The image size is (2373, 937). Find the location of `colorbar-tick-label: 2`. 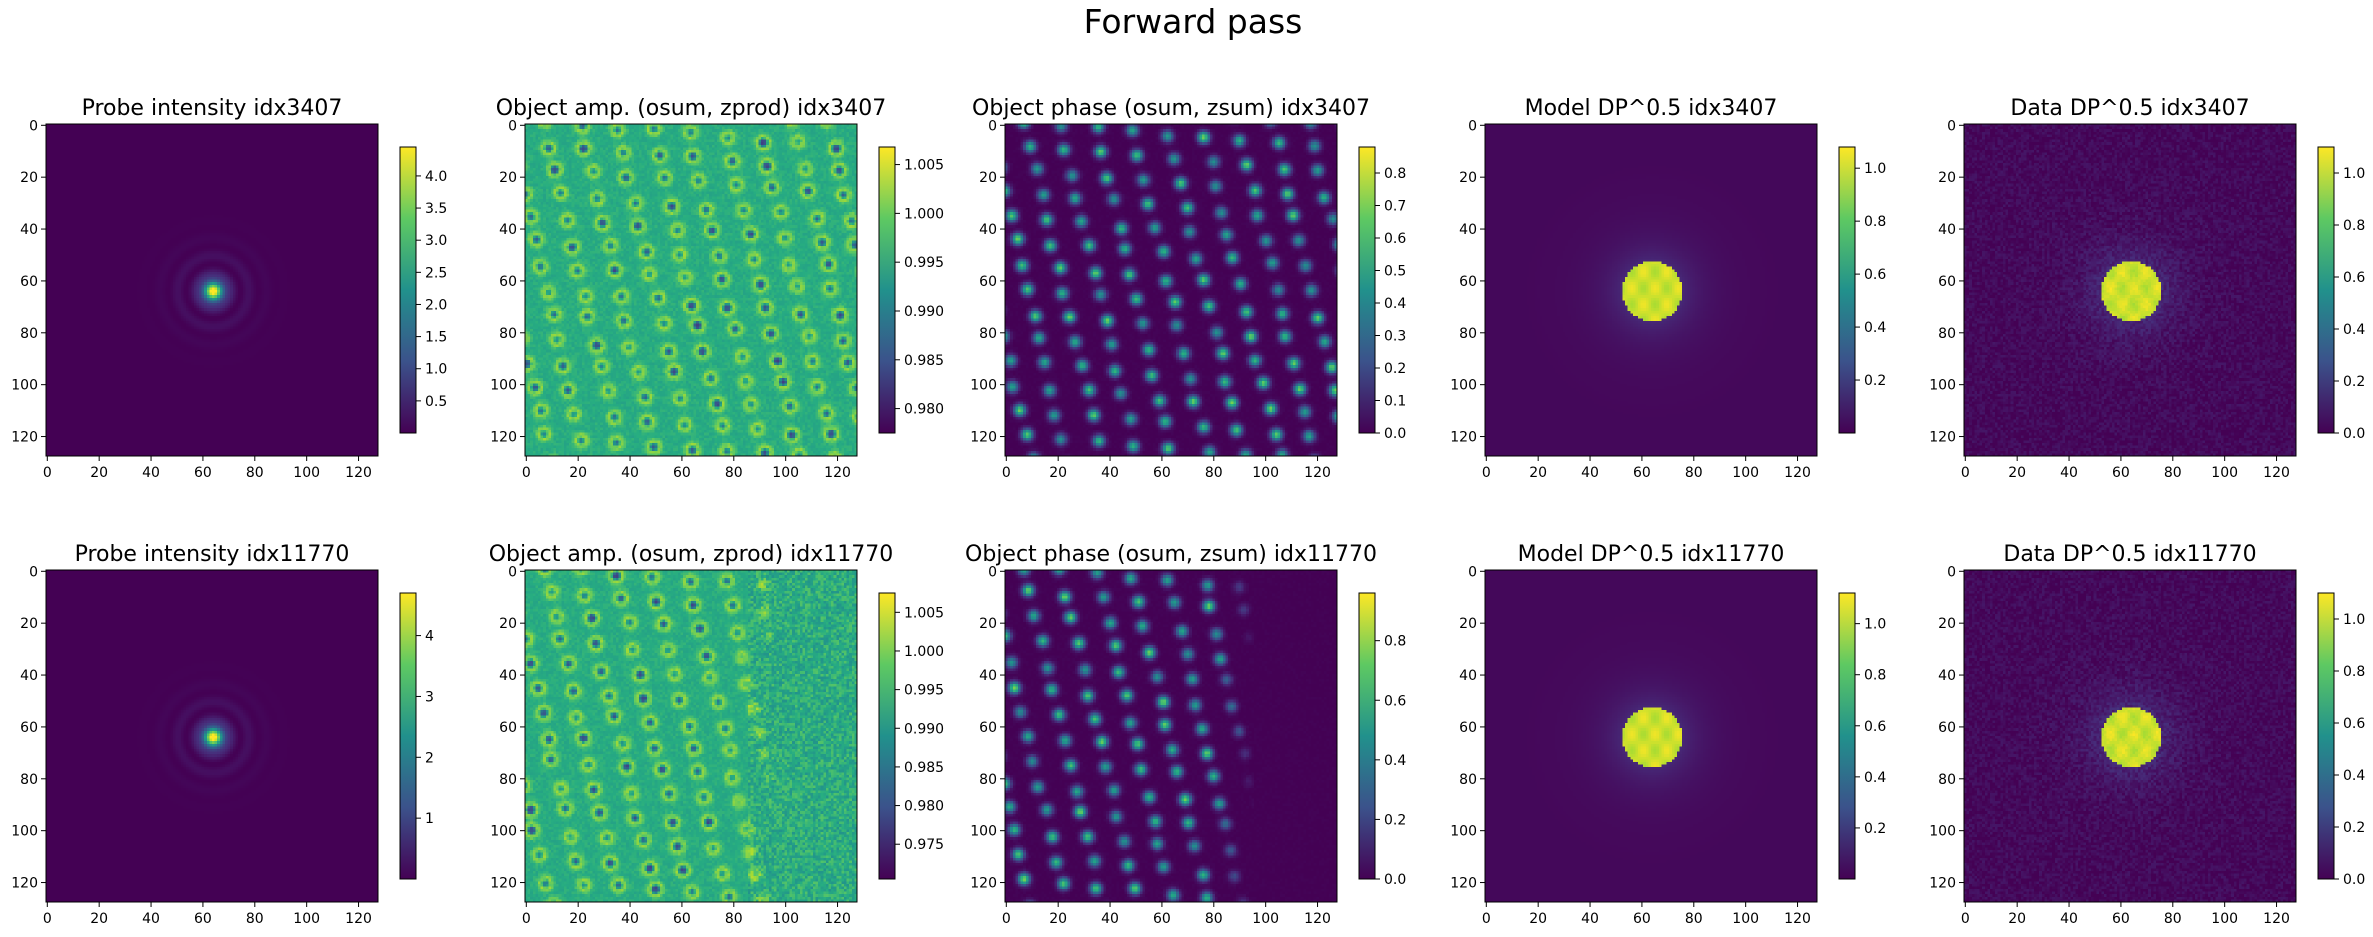

colorbar-tick-label: 2 is located at coordinates (429, 758).